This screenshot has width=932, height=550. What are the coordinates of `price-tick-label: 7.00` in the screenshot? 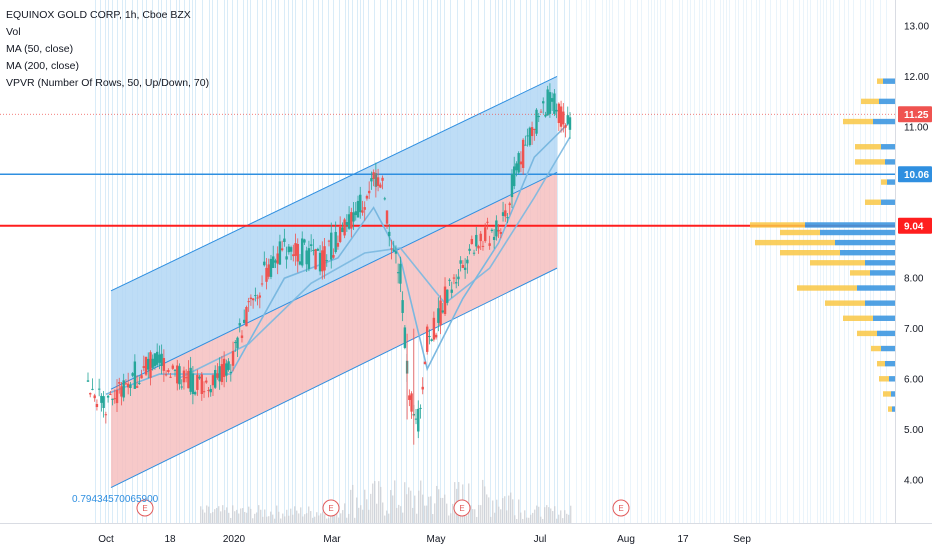 It's located at (914, 329).